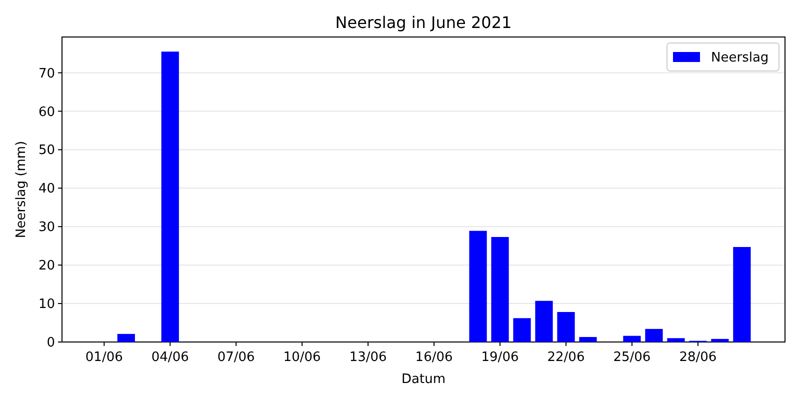 This screenshot has height=400, width=800. What do you see at coordinates (170, 357) in the screenshot?
I see `x-tick-label: 04/06` at bounding box center [170, 357].